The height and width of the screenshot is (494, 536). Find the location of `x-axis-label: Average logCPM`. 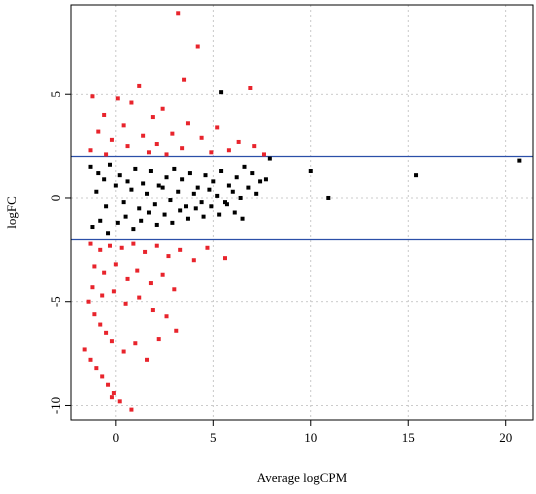

x-axis-label: Average logCPM is located at coordinates (302, 477).